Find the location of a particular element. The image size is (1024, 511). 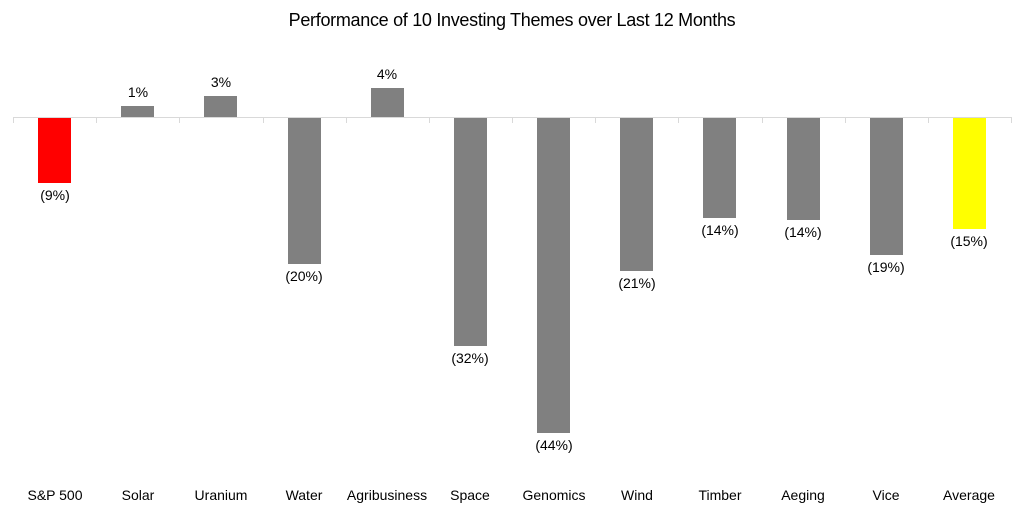

data-label: (9%) is located at coordinates (55, 195).